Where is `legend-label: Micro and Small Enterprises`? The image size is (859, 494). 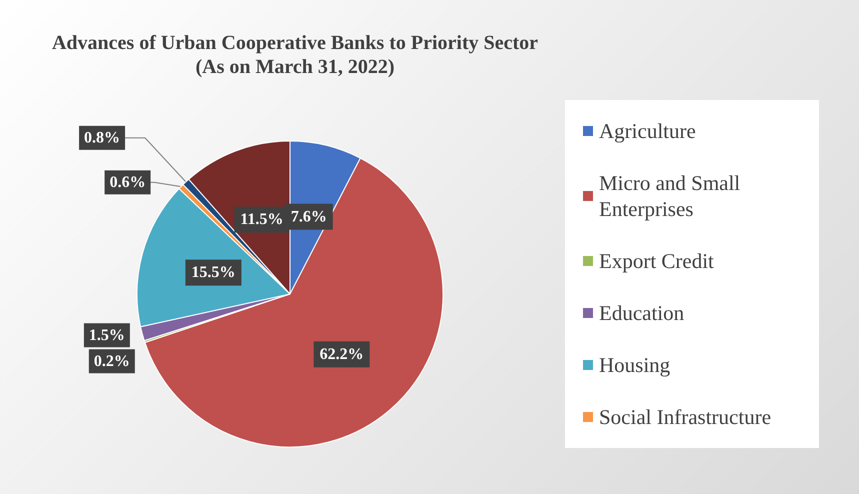
legend-label: Micro and Small Enterprises is located at coordinates (672, 196).